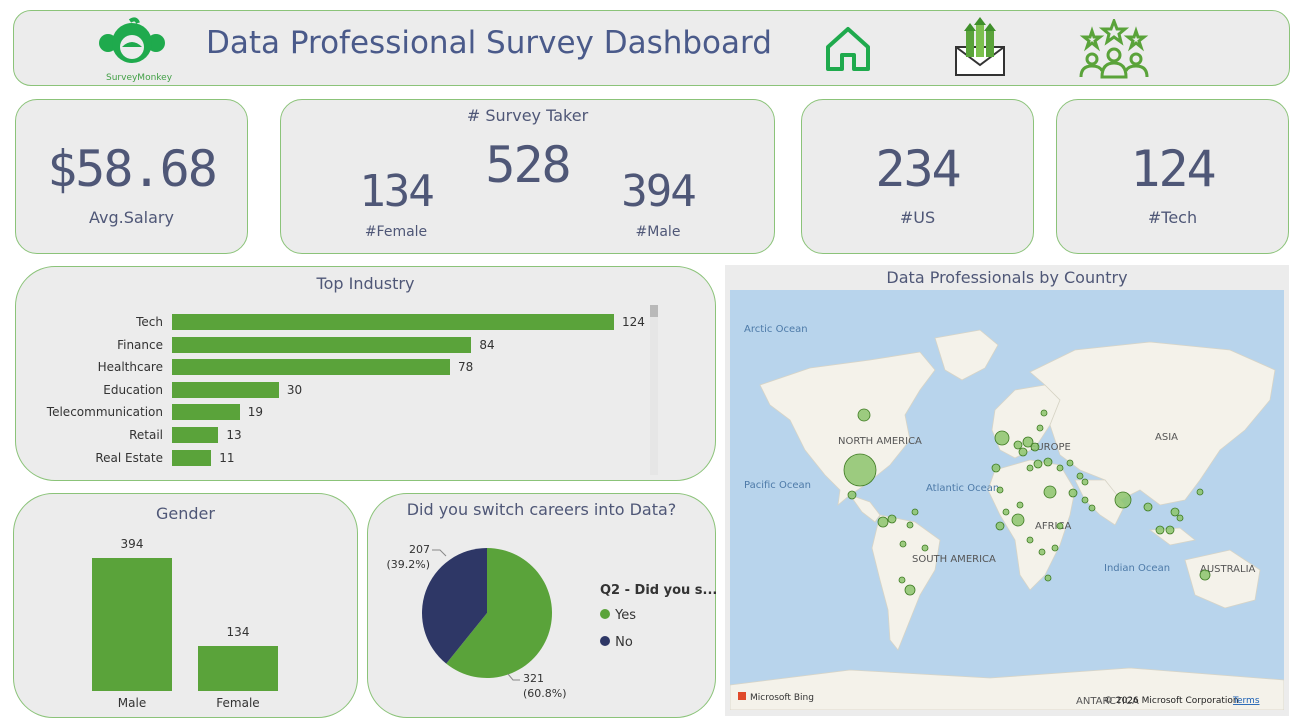  I want to click on map-label-pacific: Pacific Ocean, so click(777, 485).